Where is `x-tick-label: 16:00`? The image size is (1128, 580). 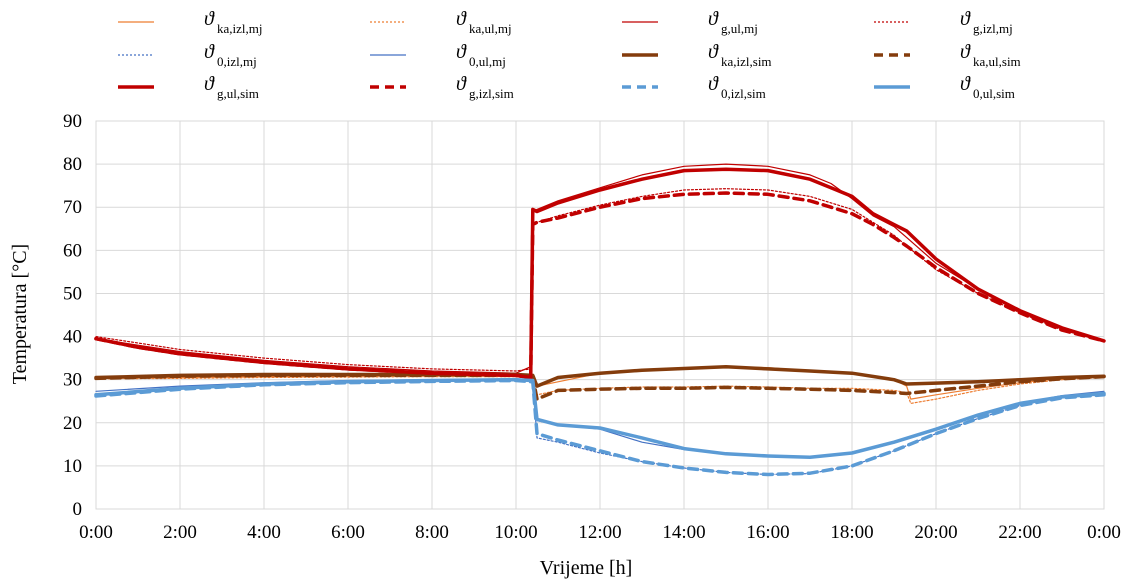
x-tick-label: 16:00 is located at coordinates (767, 532).